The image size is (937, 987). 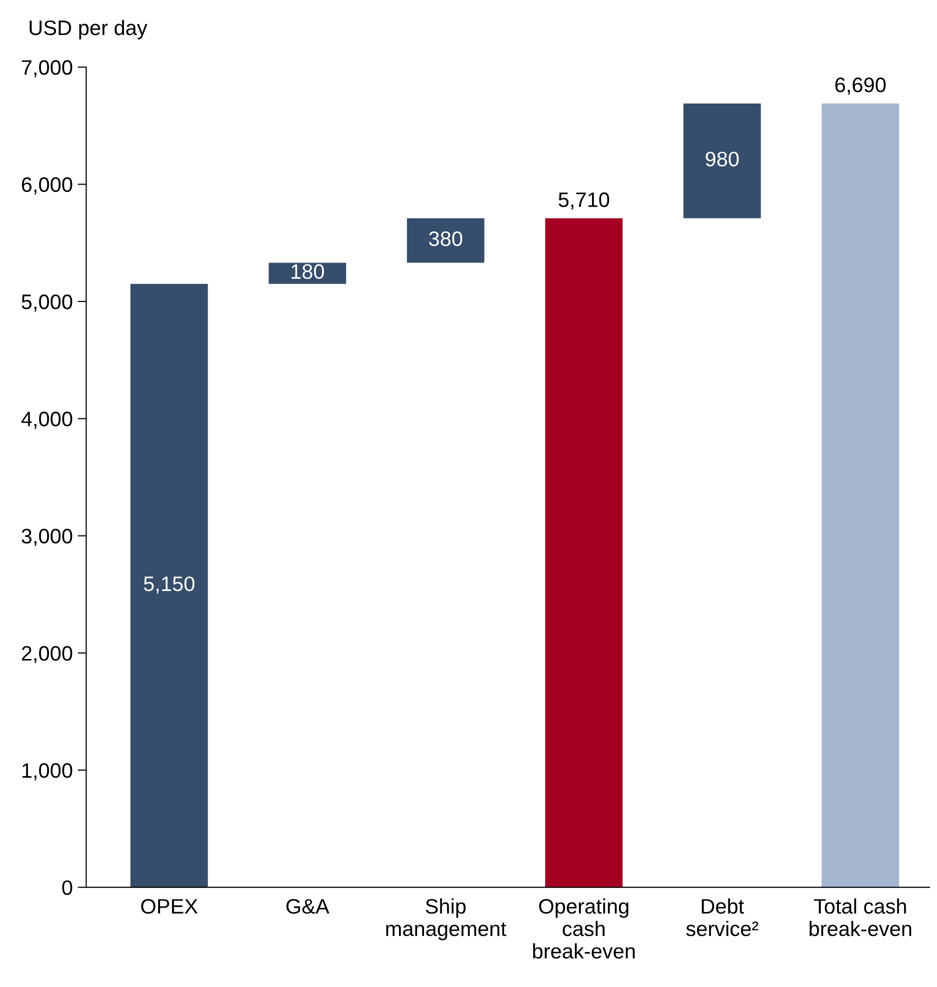 I want to click on y-tick-label: 1,000, so click(x=47, y=771).